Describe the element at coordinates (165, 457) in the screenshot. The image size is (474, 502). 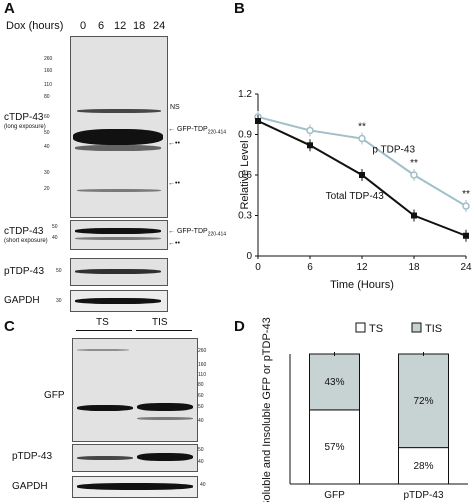
I see `ptdp-band-tis` at that location.